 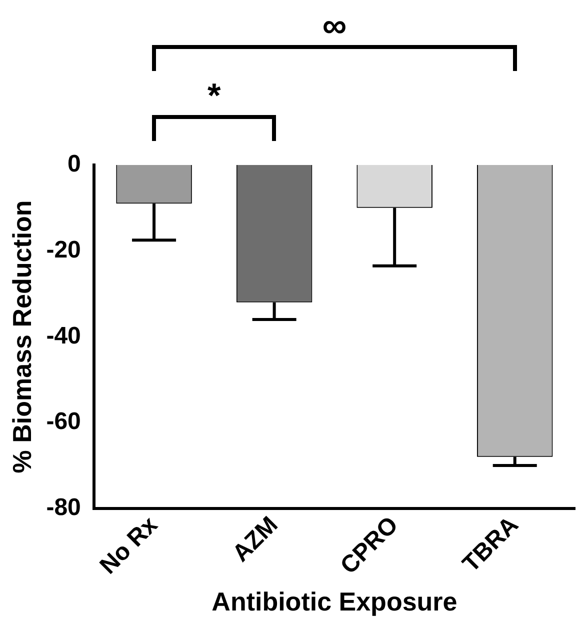 What do you see at coordinates (74, 164) in the screenshot?
I see `y-tick-label: 0` at bounding box center [74, 164].